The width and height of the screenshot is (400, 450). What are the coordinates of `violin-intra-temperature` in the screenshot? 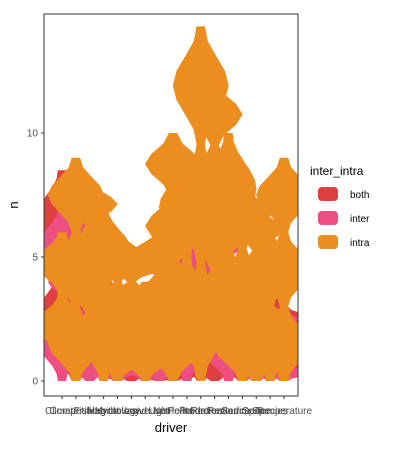 It's located at (277, 269).